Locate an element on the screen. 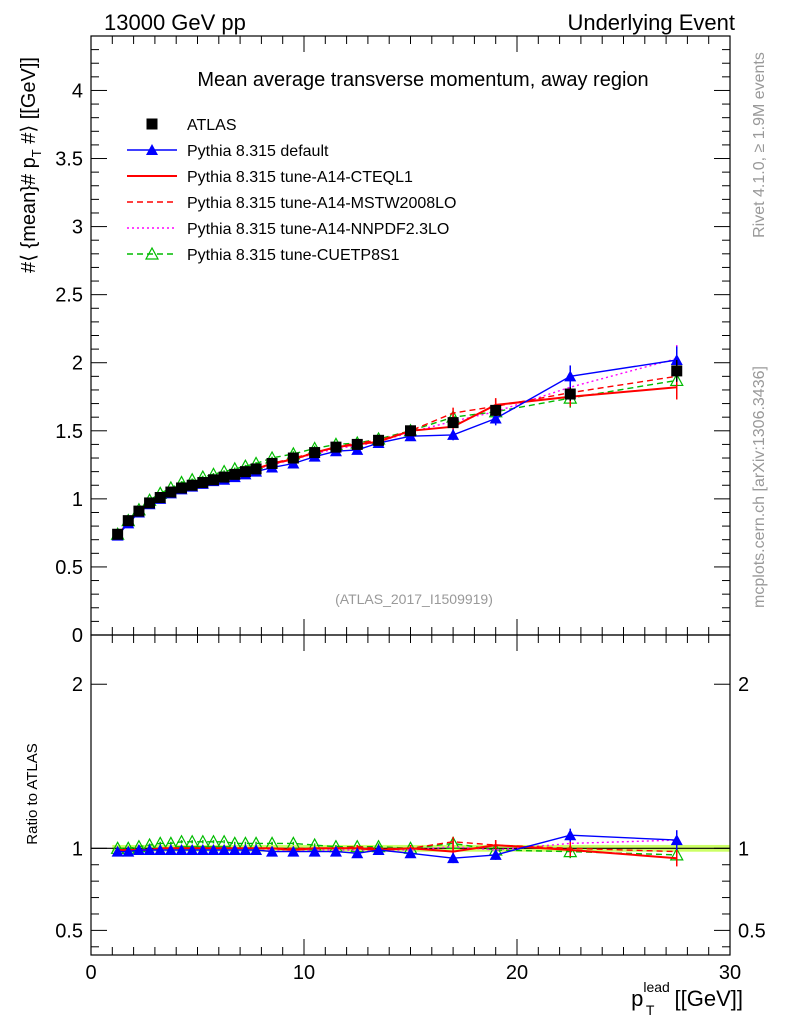 This screenshot has height=1024, width=786. legend-item: Pythia 8.315 tune-A14-MSTW2008LO is located at coordinates (291, 203).